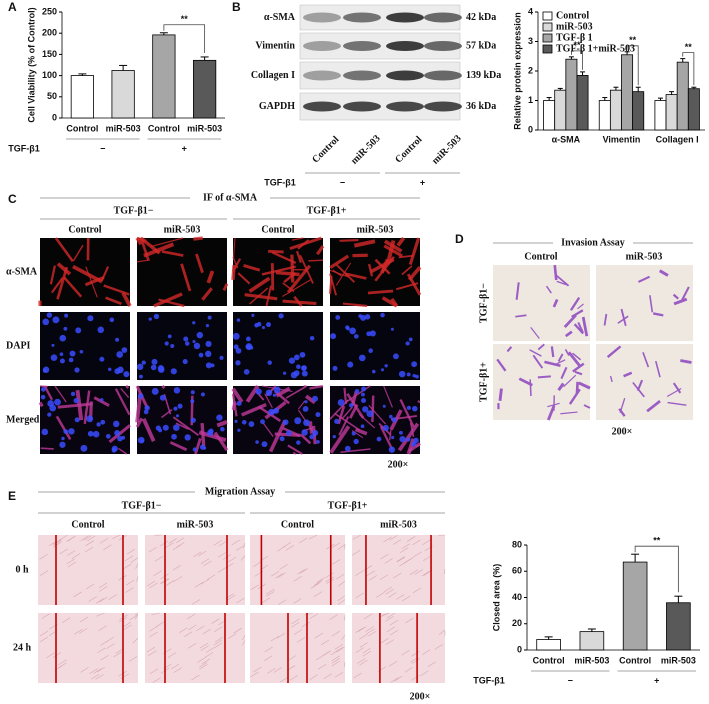  Describe the element at coordinates (622, 431) in the screenshot. I see `magnification: 200×` at that location.